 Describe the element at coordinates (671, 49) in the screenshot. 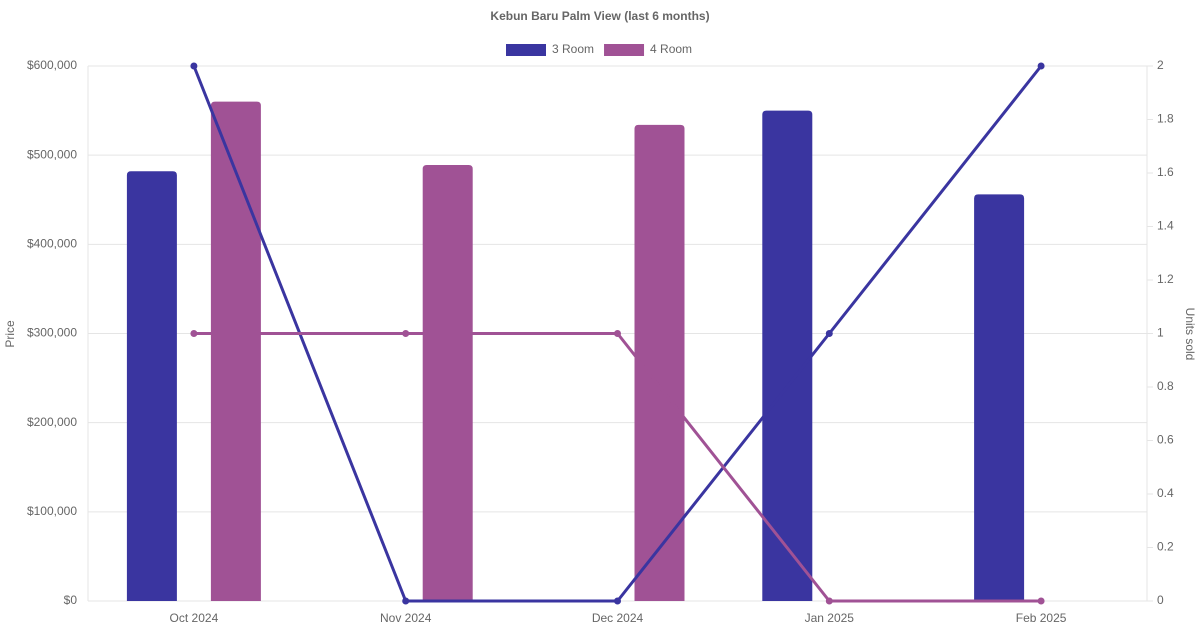

I see `legend-label: 4 Room` at that location.